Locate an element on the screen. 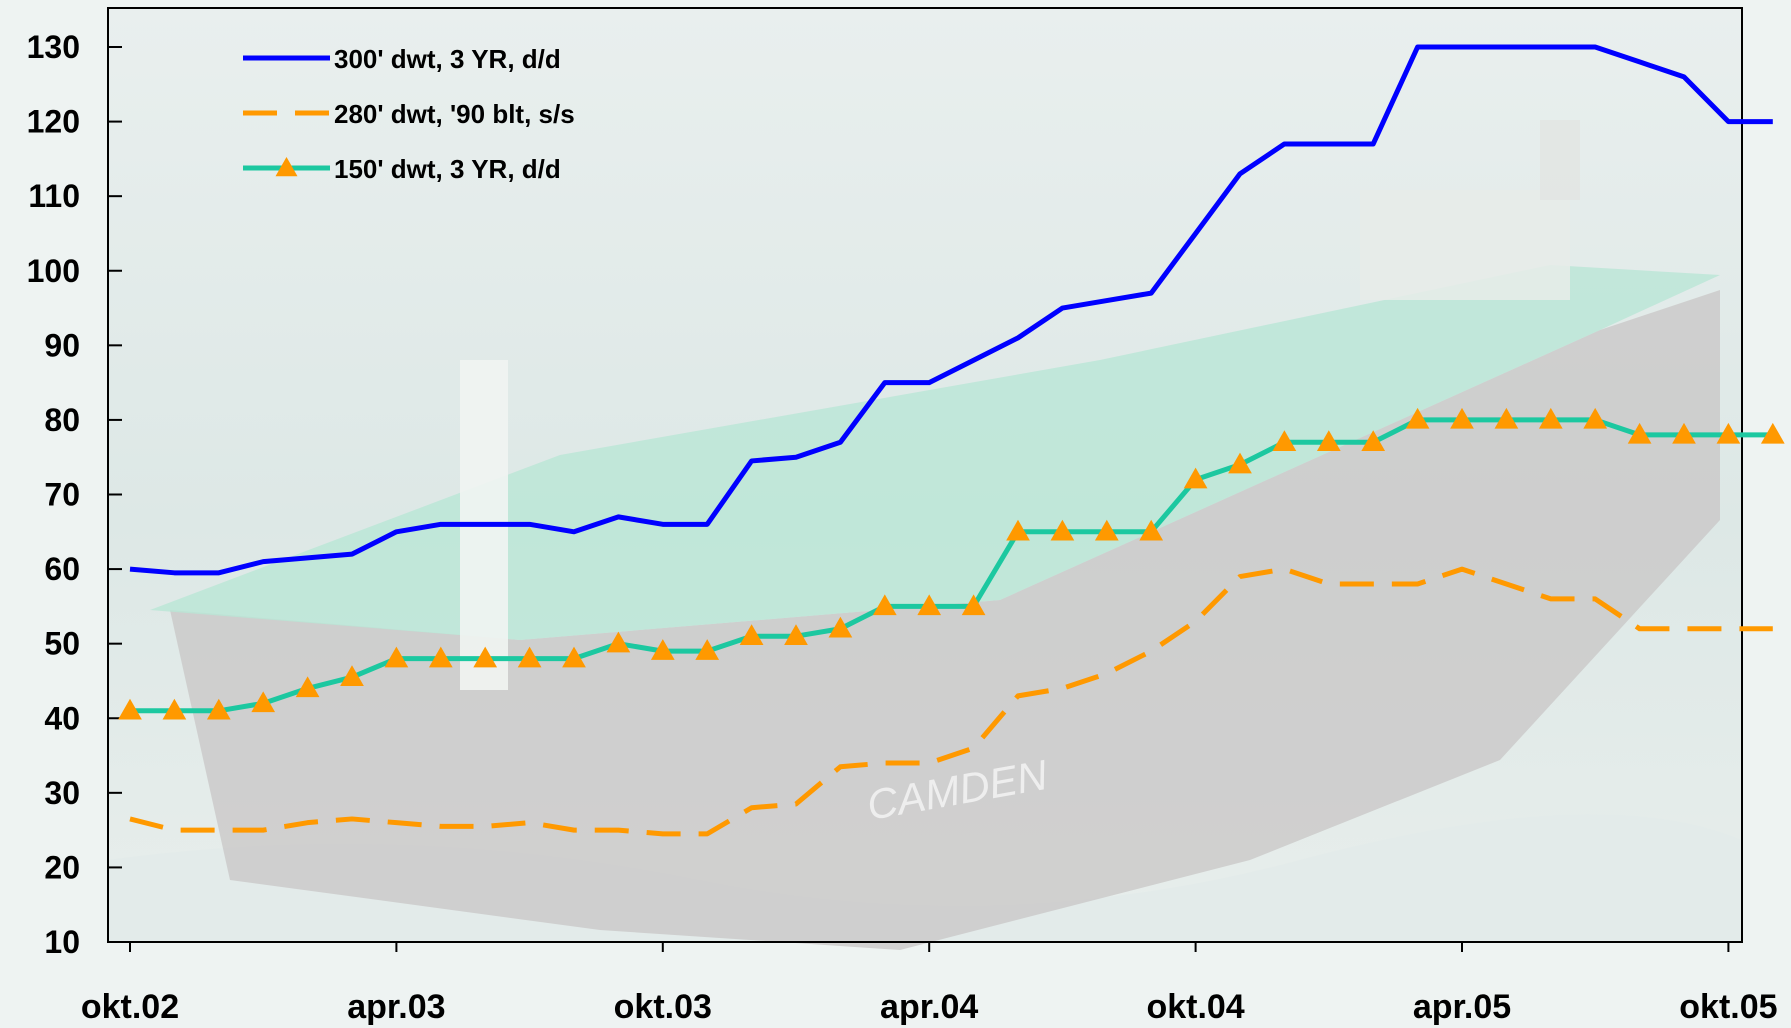 This screenshot has width=1791, height=1028. legend-item: 300' dwt, 3 YR, d/d is located at coordinates (402, 59).